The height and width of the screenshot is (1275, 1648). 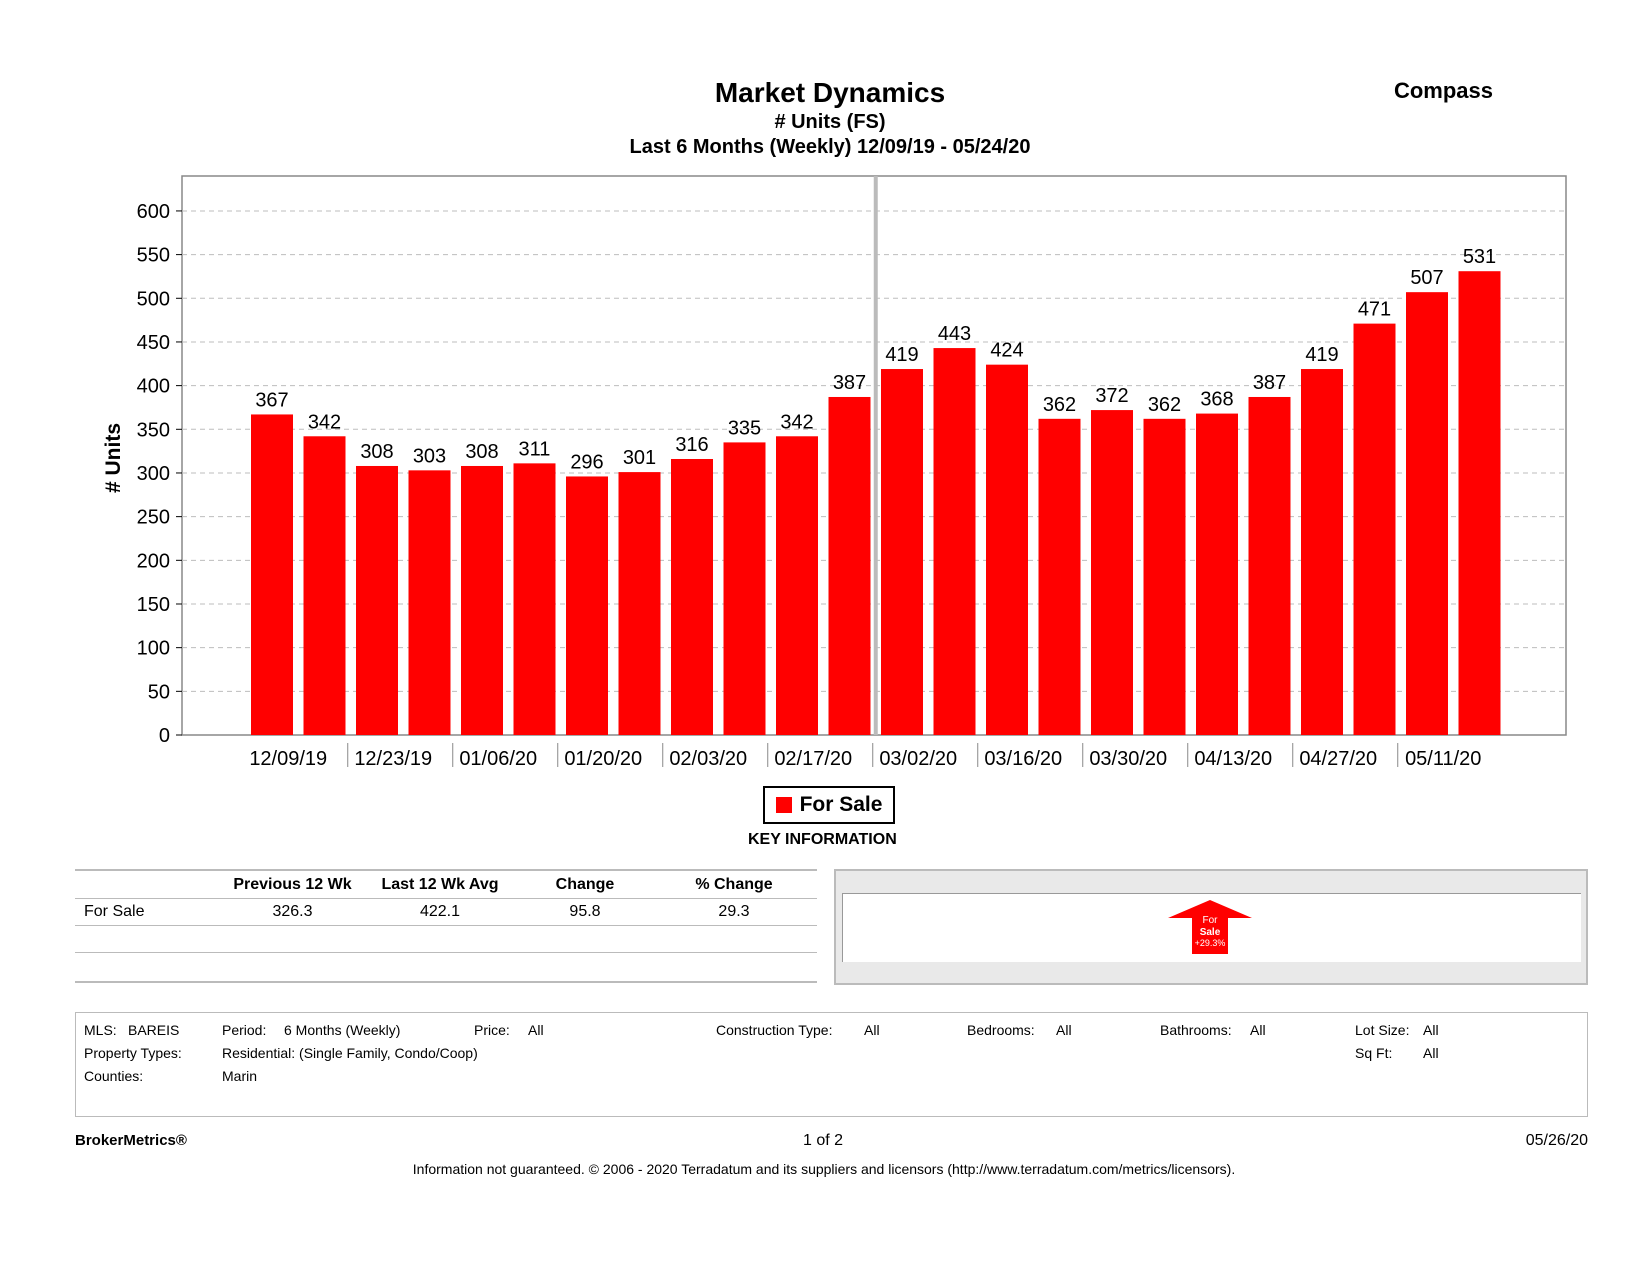 What do you see at coordinates (1006, 351) in the screenshot?
I see `bar-data-label: 424` at bounding box center [1006, 351].